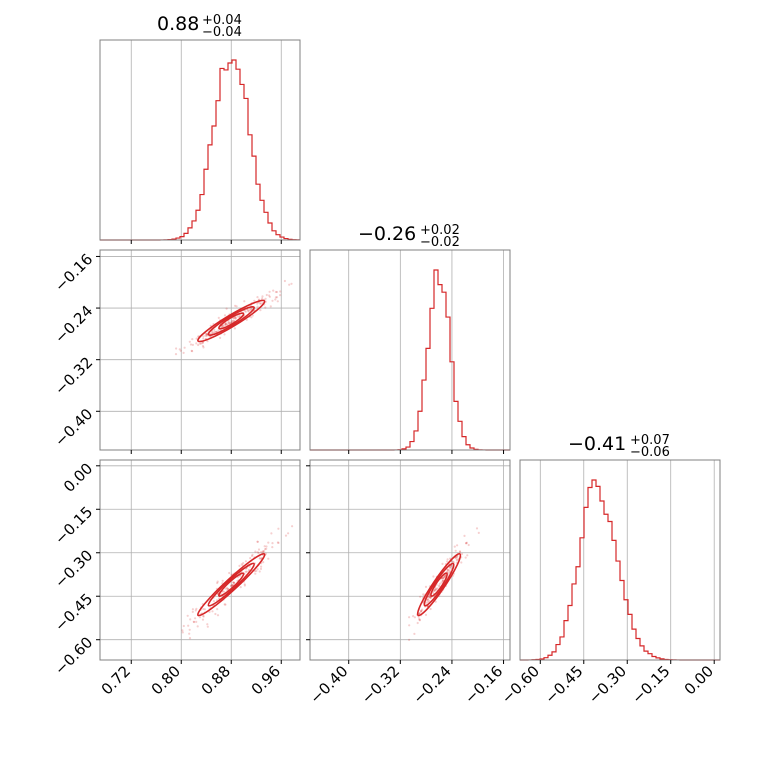  What do you see at coordinates (650, 452) in the screenshot?
I see `title-param-3-minus: −0.06` at bounding box center [650, 452].